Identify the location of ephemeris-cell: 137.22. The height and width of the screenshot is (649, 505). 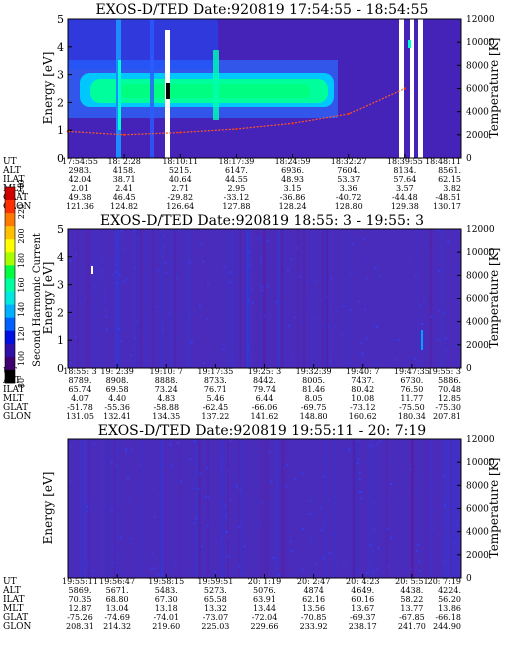
(215, 416).